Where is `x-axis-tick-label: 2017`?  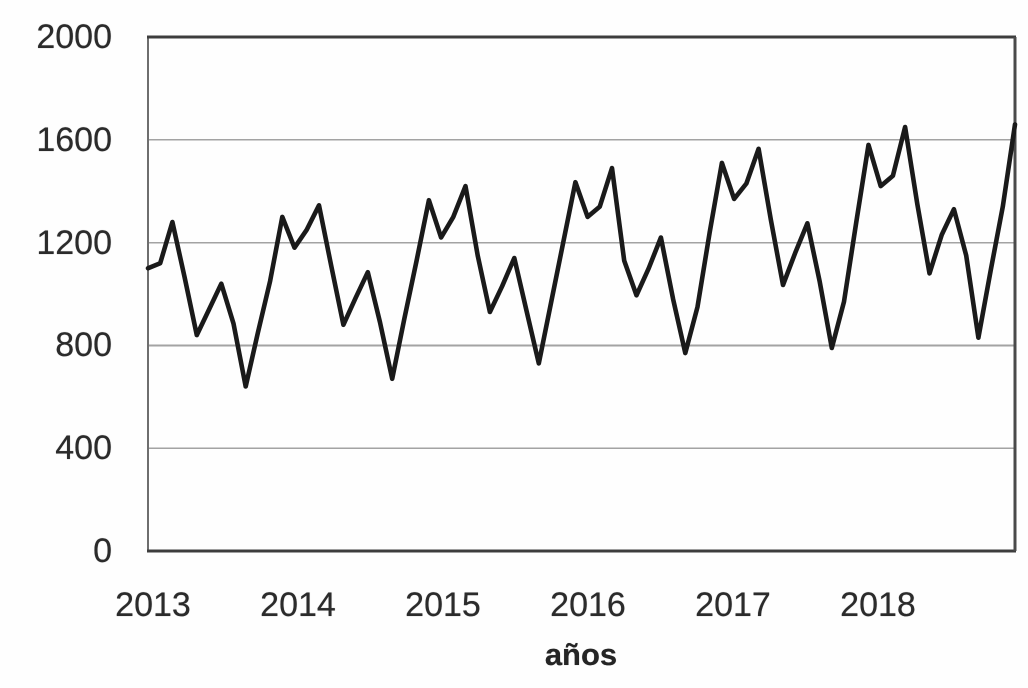 x-axis-tick-label: 2017 is located at coordinates (733, 605).